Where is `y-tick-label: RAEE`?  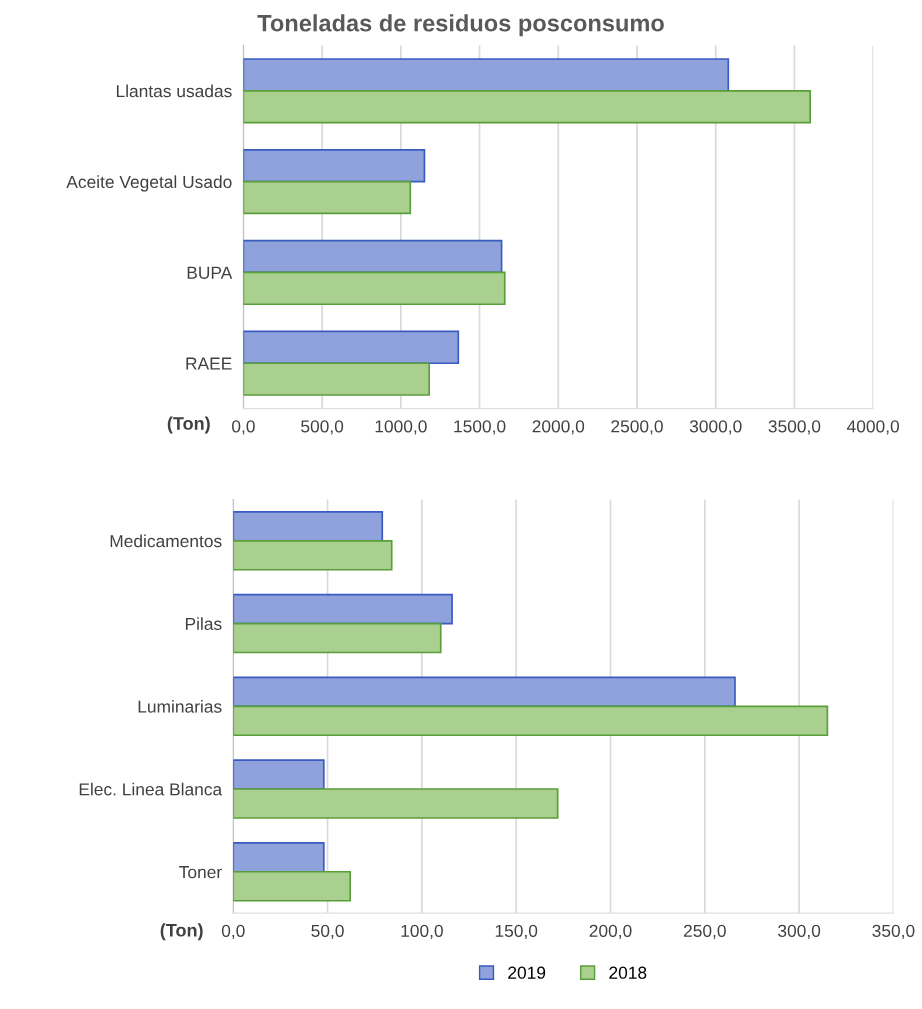 y-tick-label: RAEE is located at coordinates (209, 363).